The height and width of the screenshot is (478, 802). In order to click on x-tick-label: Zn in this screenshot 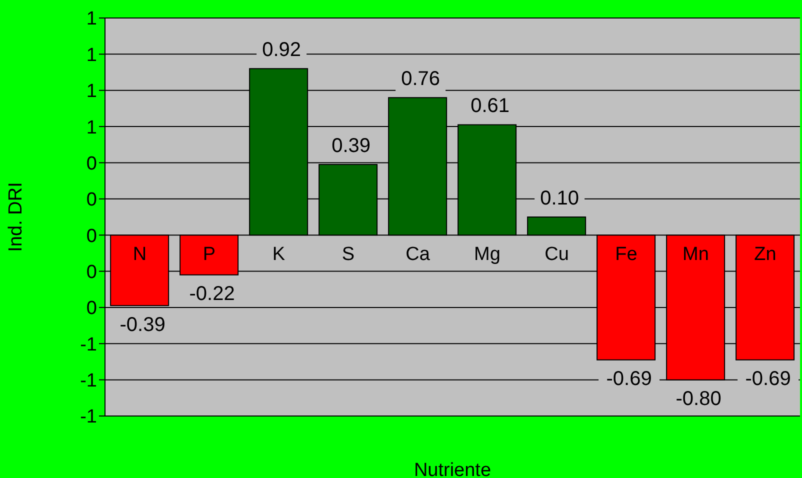, I will do `click(765, 255)`.